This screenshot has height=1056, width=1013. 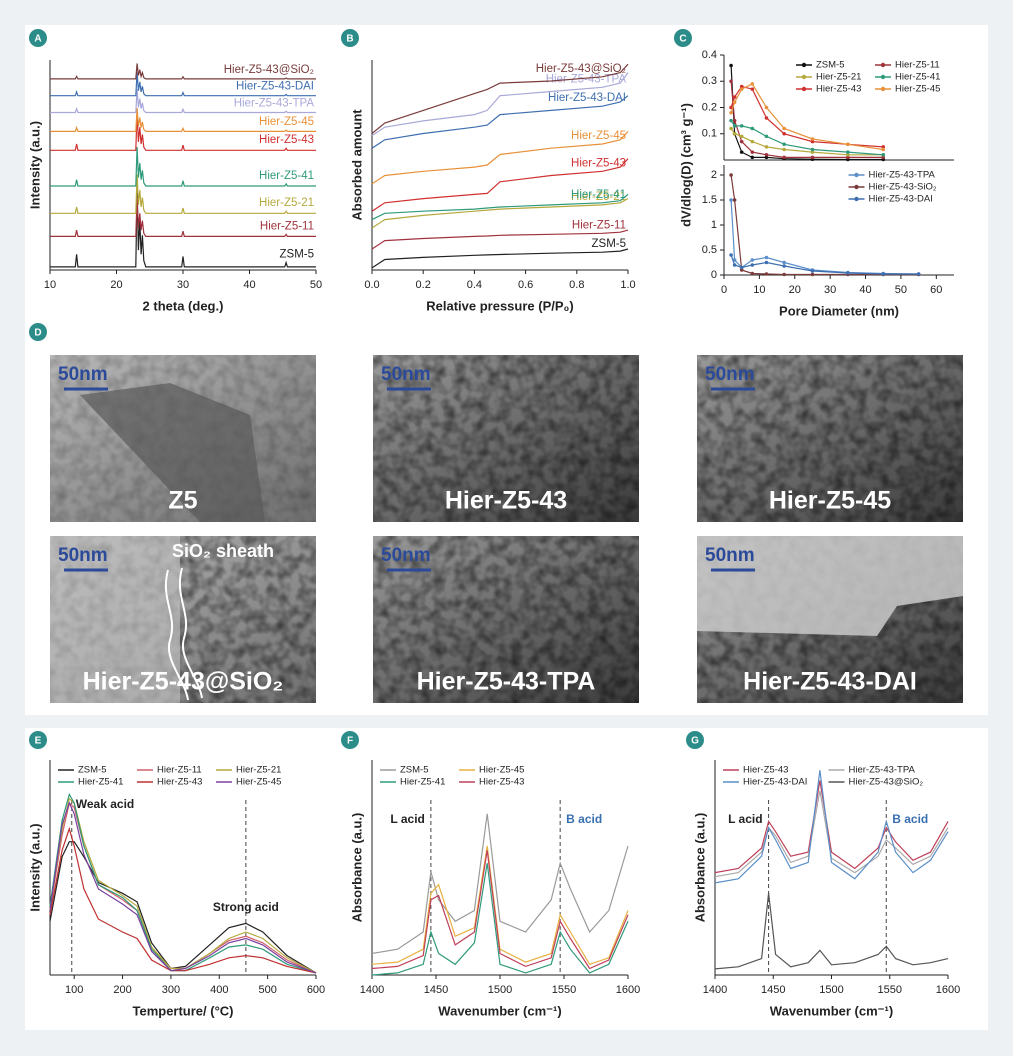 What do you see at coordinates (74, 990) in the screenshot?
I see `x-tick-label: 100` at bounding box center [74, 990].